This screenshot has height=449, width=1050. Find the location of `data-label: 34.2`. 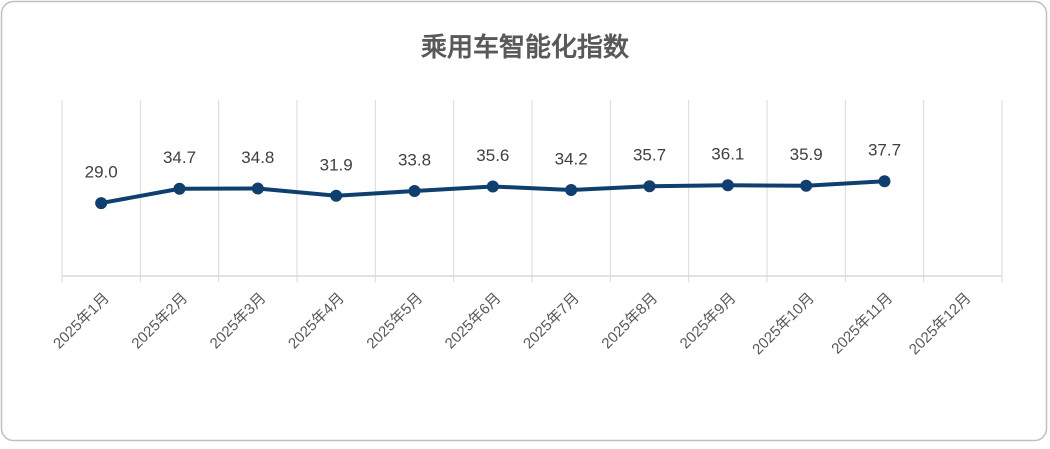

data-label: 34.2 is located at coordinates (571, 158).